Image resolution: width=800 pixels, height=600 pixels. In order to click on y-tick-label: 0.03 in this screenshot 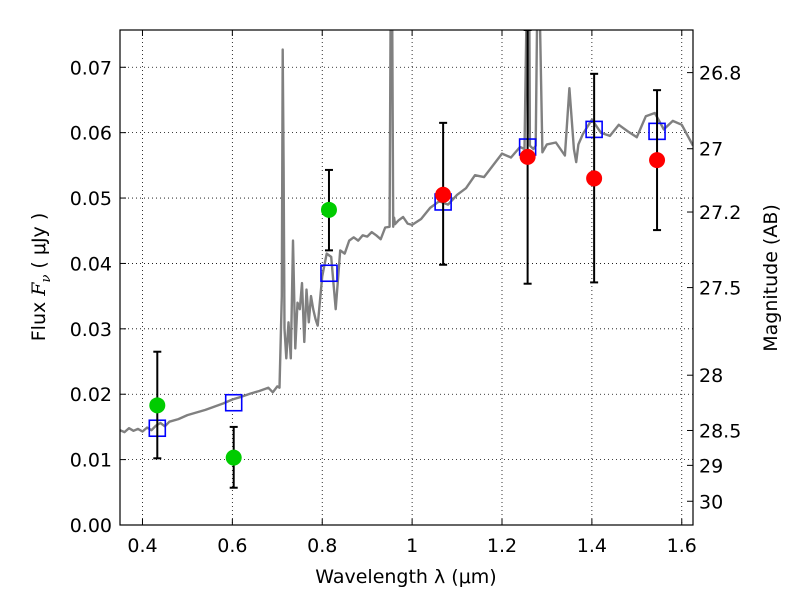, I will do `click(91, 330)`.